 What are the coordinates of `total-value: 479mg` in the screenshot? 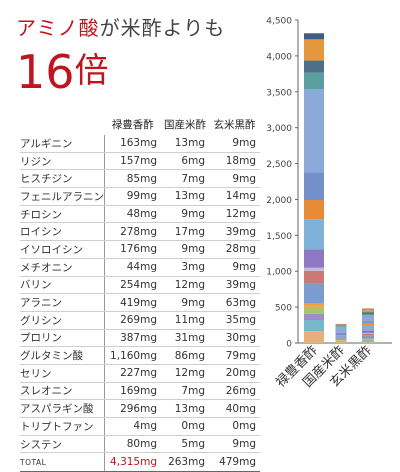 It's located at (234, 462).